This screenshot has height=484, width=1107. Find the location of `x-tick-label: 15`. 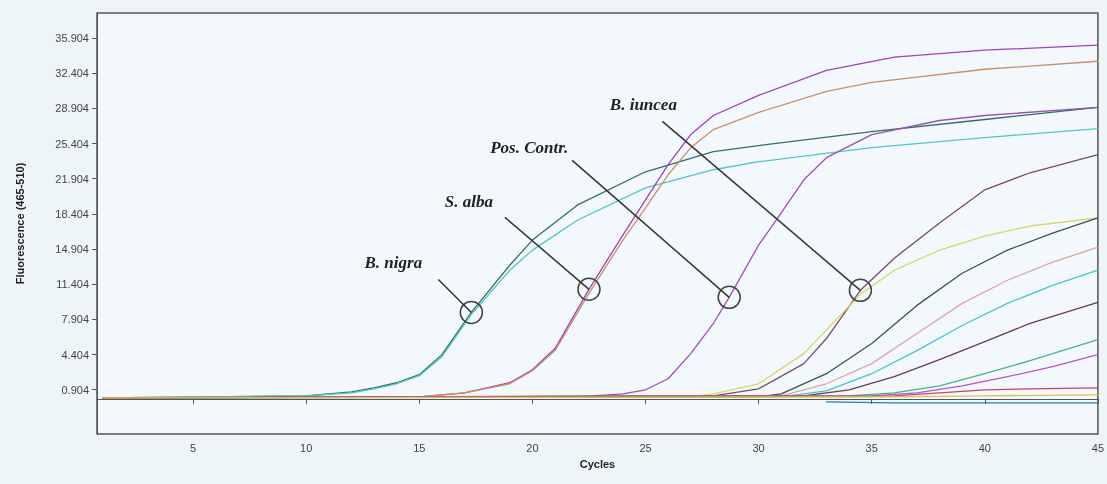

x-tick-label: 15 is located at coordinates (419, 447).